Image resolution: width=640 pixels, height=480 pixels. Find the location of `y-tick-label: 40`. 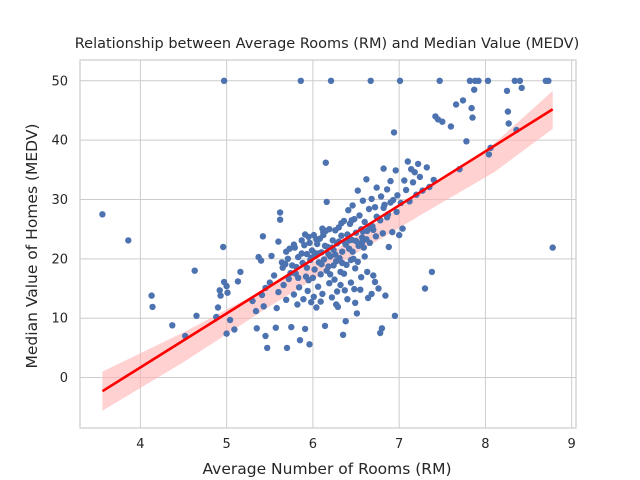

y-tick-label: 40 is located at coordinates (59, 141).